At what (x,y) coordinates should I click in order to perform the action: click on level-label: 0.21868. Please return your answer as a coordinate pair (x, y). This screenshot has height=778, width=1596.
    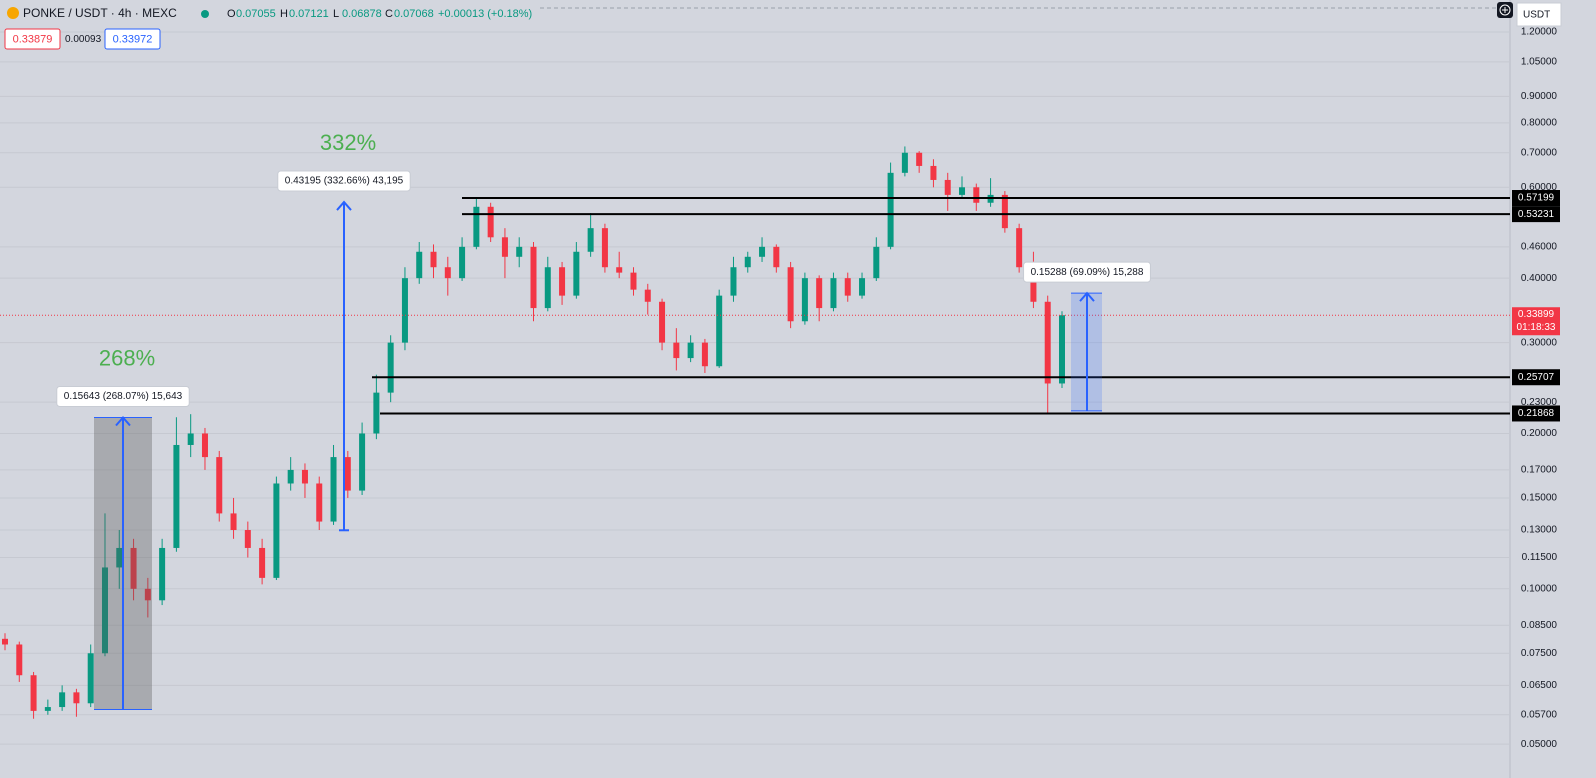
    Looking at the image, I should click on (1536, 413).